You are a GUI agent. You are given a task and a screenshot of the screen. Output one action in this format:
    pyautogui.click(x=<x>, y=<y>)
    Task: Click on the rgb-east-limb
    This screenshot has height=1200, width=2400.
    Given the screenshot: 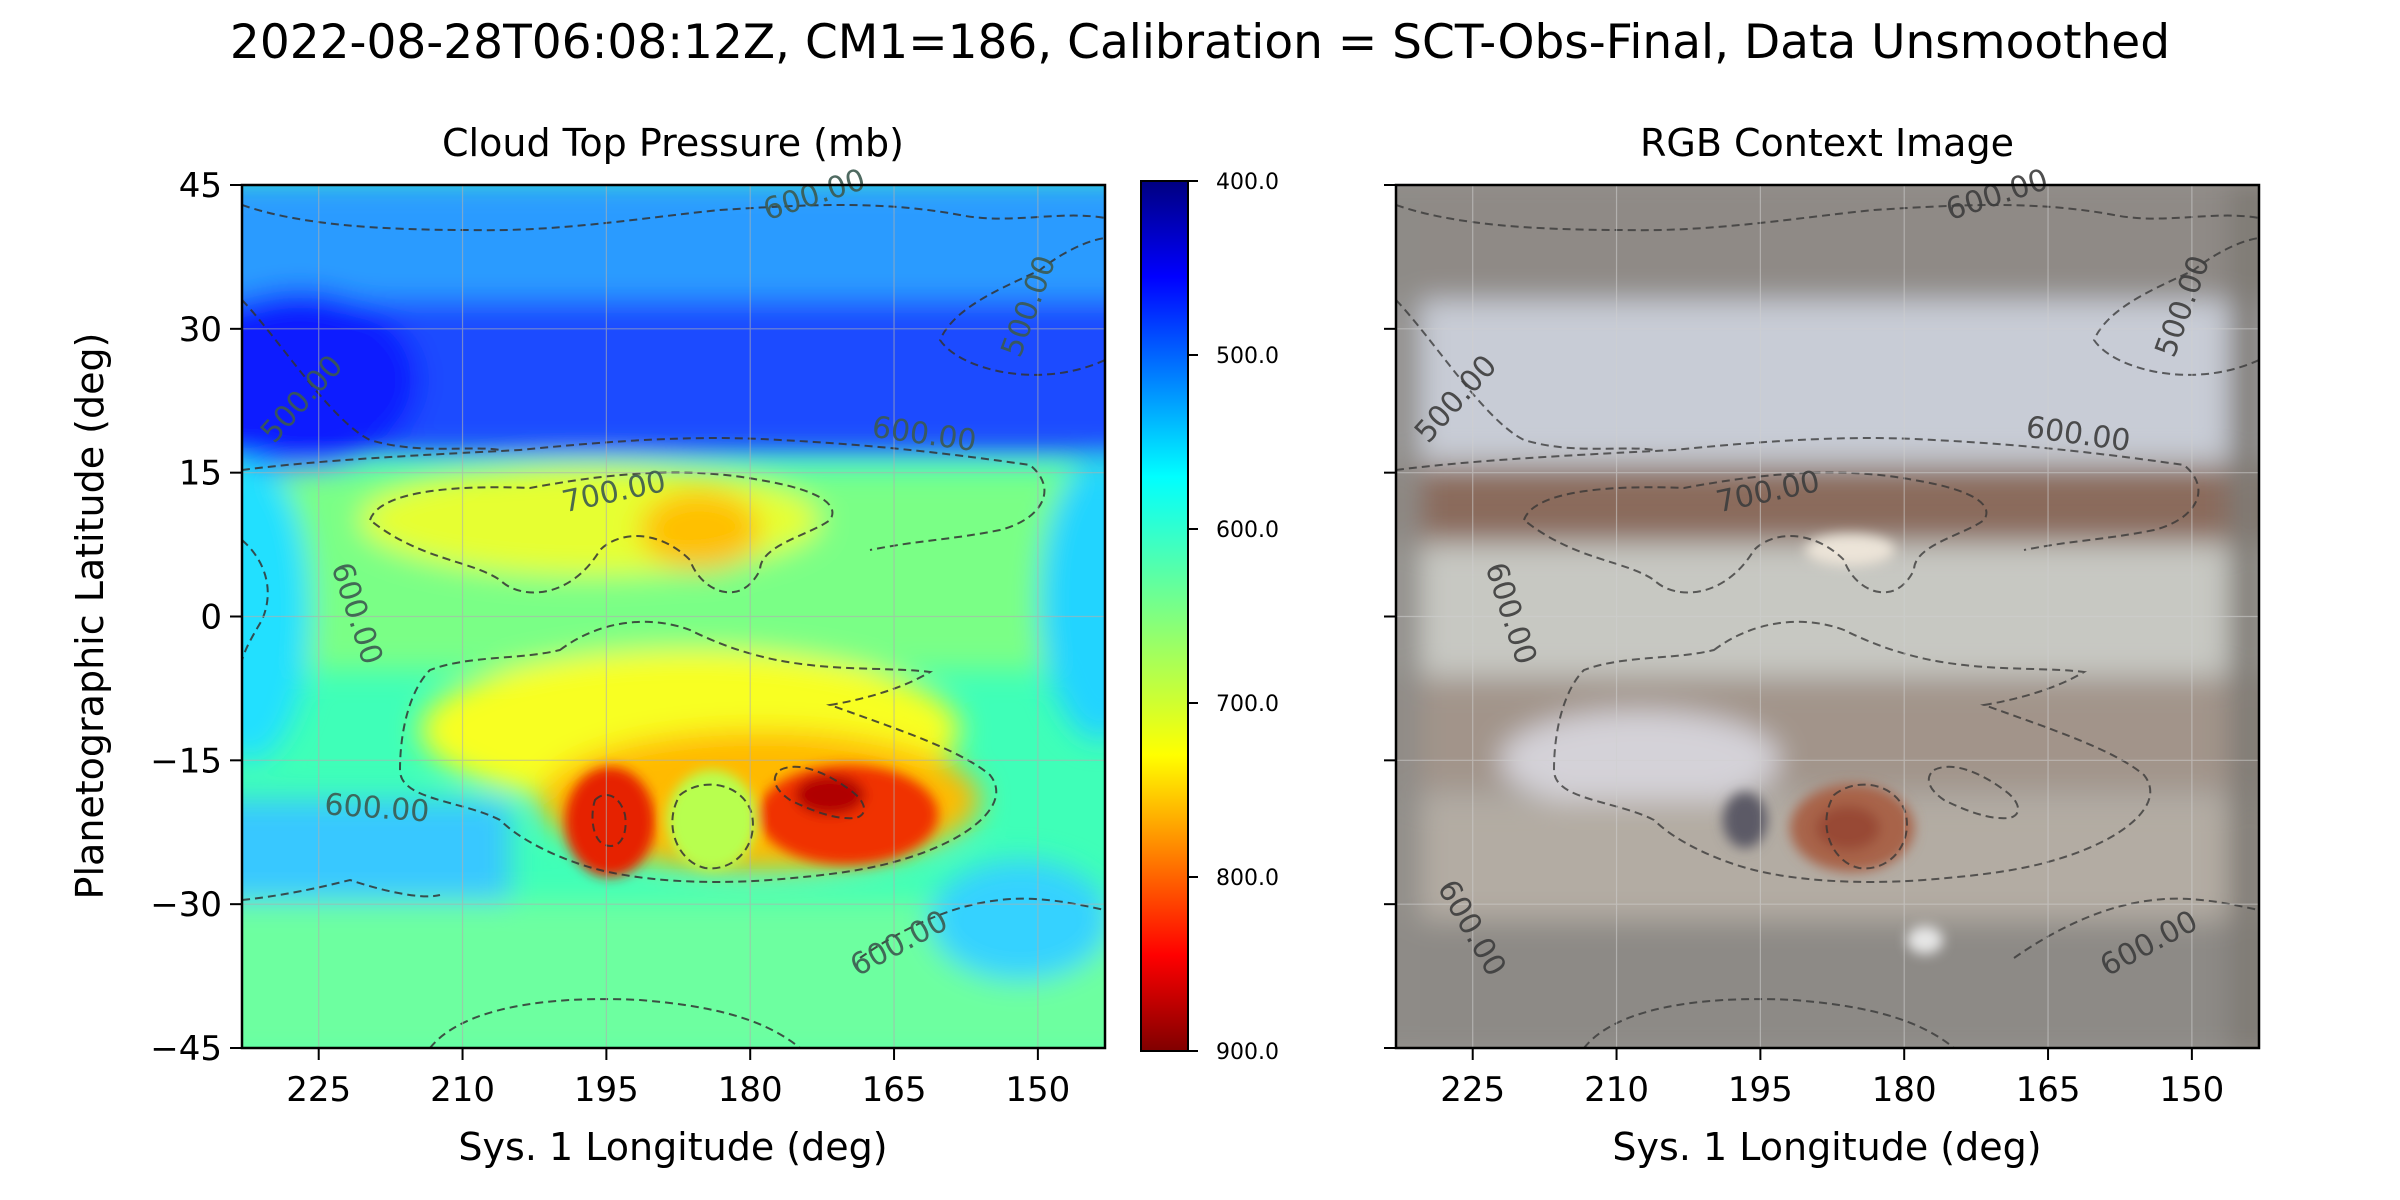 What is the action you would take?
    pyautogui.click(x=2244, y=616)
    